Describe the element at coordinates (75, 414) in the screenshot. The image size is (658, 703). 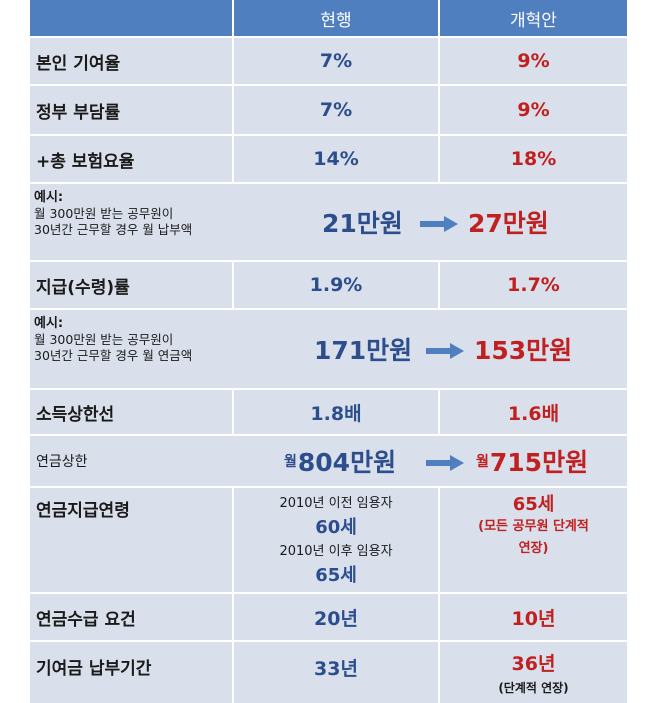
I see `row-label: 소득상한선` at that location.